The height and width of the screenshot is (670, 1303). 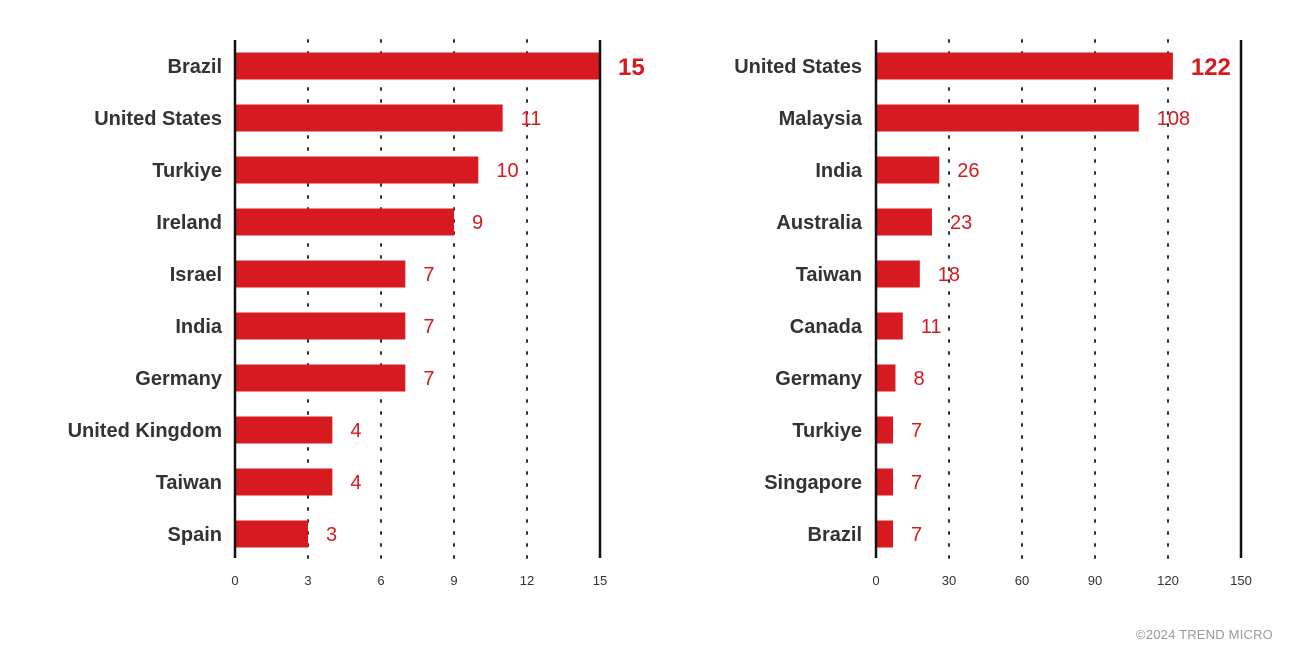 I want to click on chart1-value-label: 10, so click(x=507, y=171).